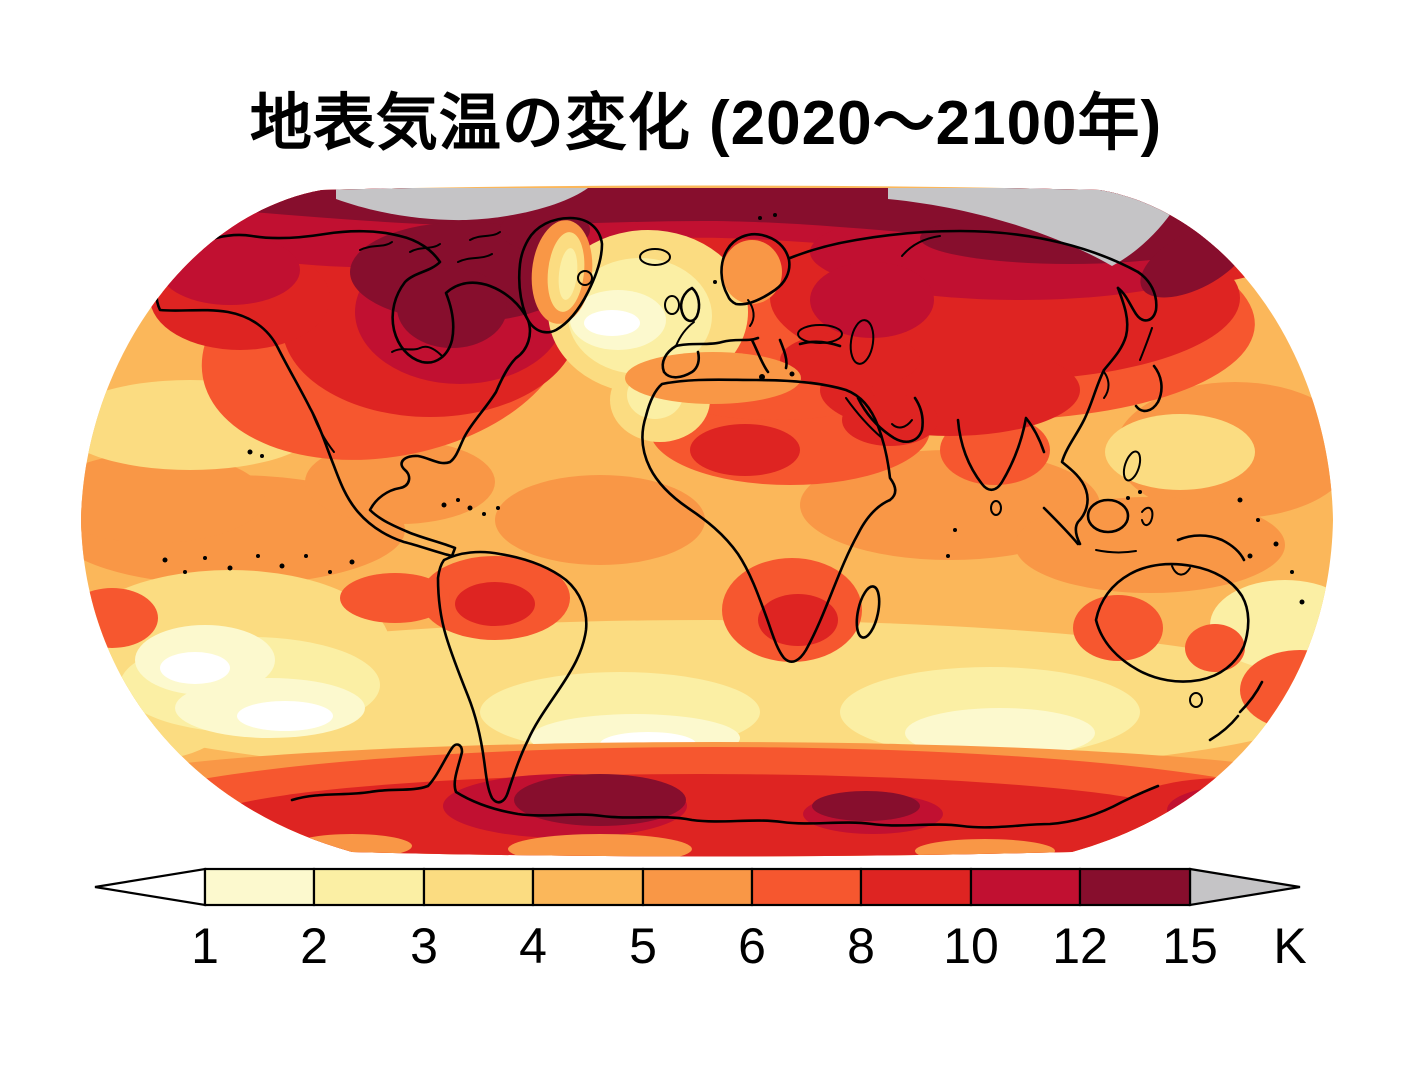  What do you see at coordinates (921, 246) in the screenshot?
I see `novaya-zemlya` at bounding box center [921, 246].